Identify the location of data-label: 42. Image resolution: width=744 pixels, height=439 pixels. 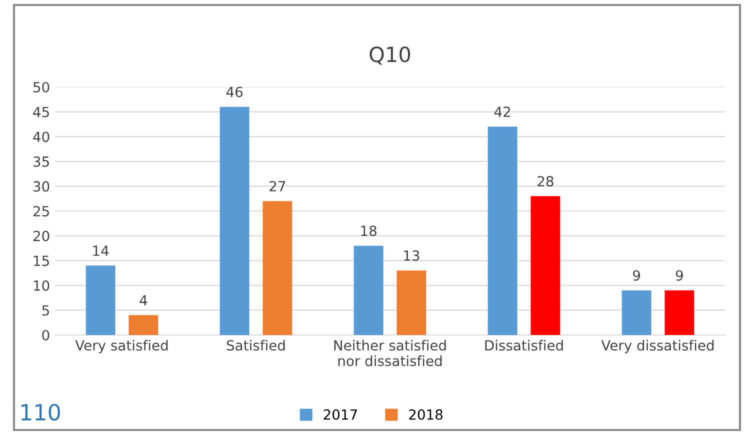
(502, 111).